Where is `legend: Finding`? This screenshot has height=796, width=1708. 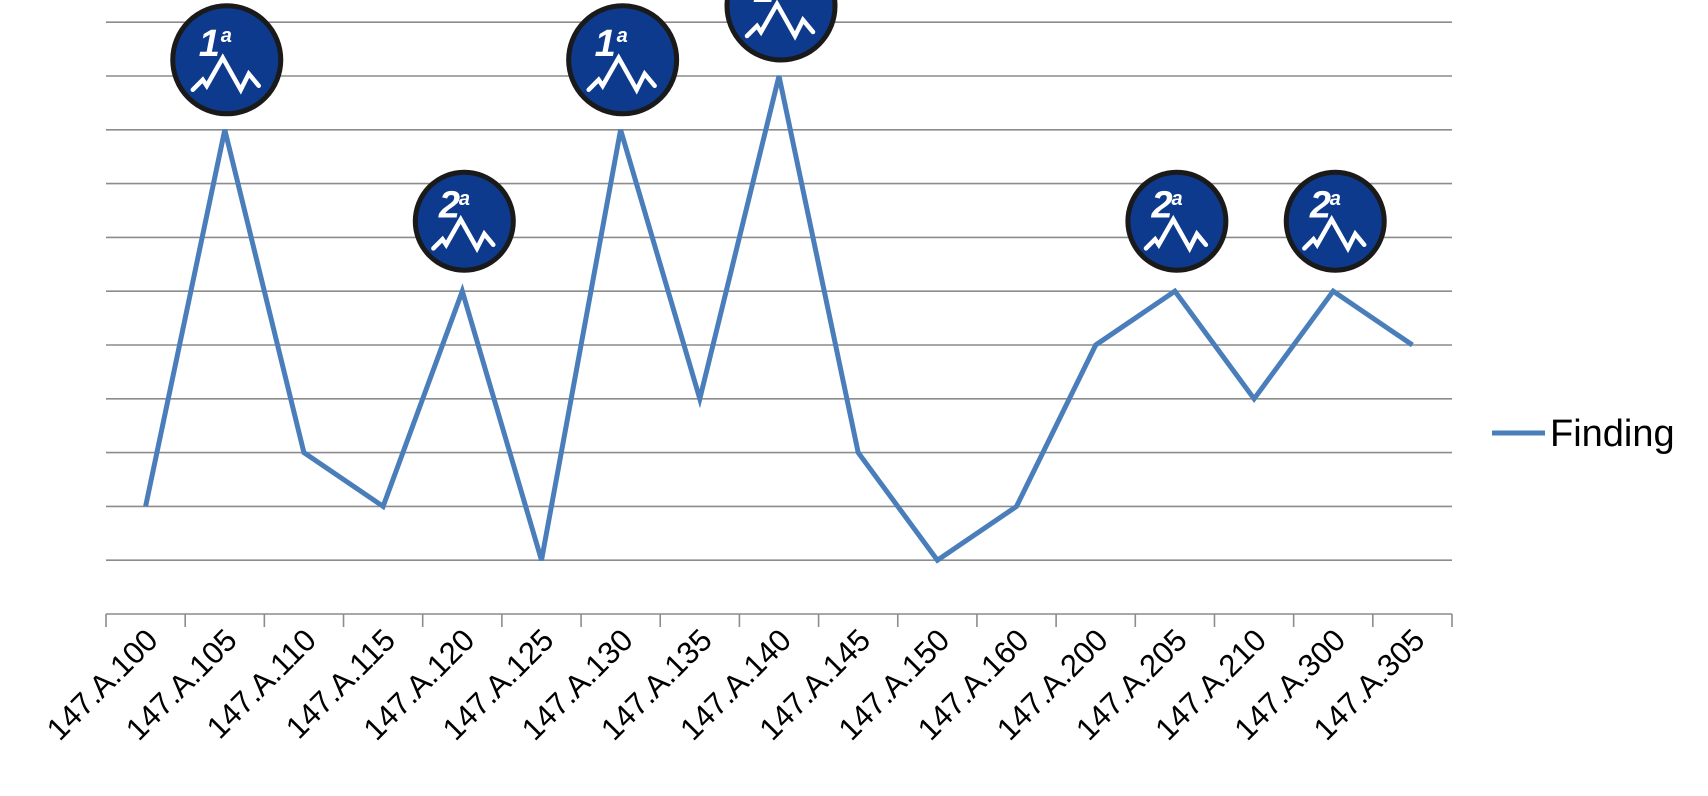
legend: Finding is located at coordinates (1583, 434).